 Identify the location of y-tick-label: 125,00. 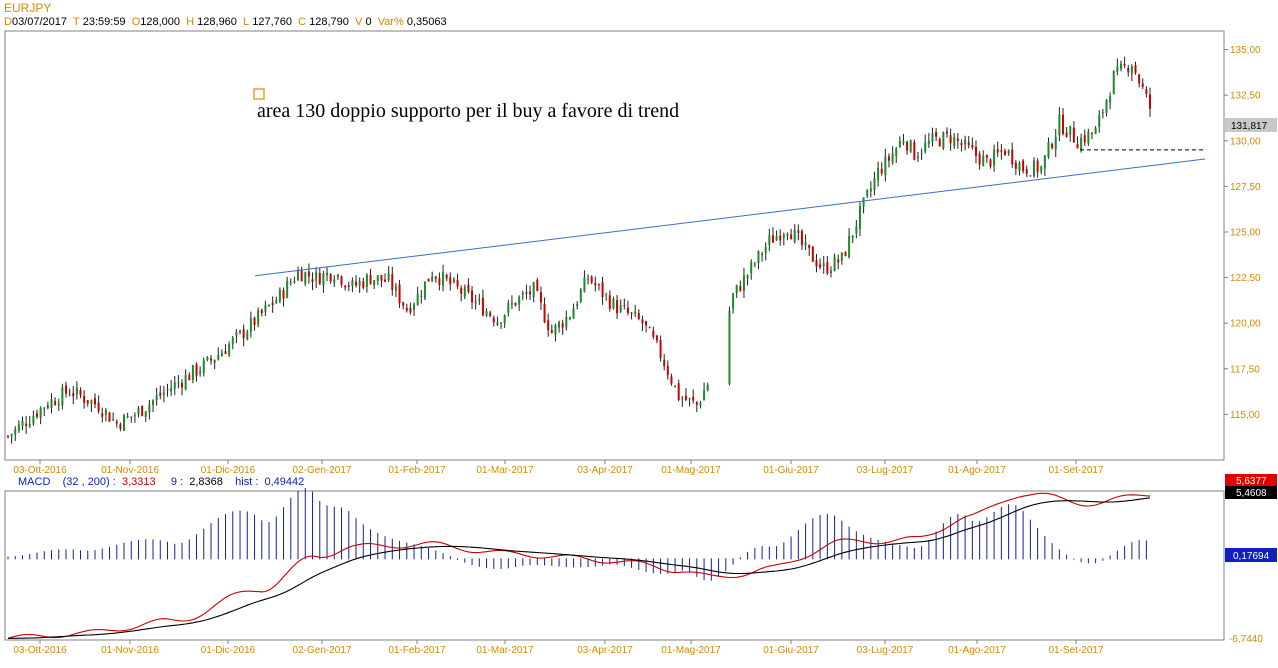
(1245, 232).